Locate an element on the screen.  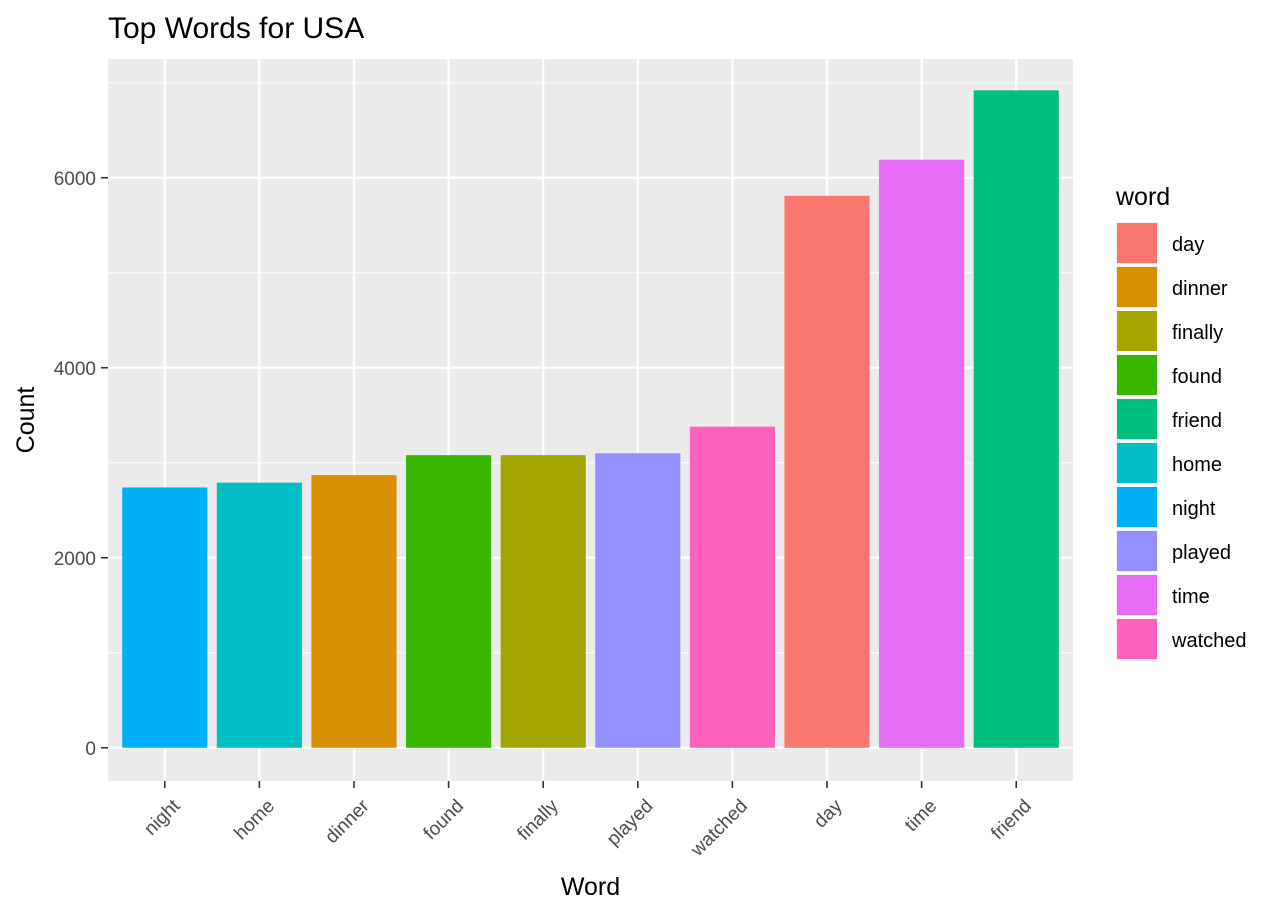
legend-swatch-friend is located at coordinates (1137, 419).